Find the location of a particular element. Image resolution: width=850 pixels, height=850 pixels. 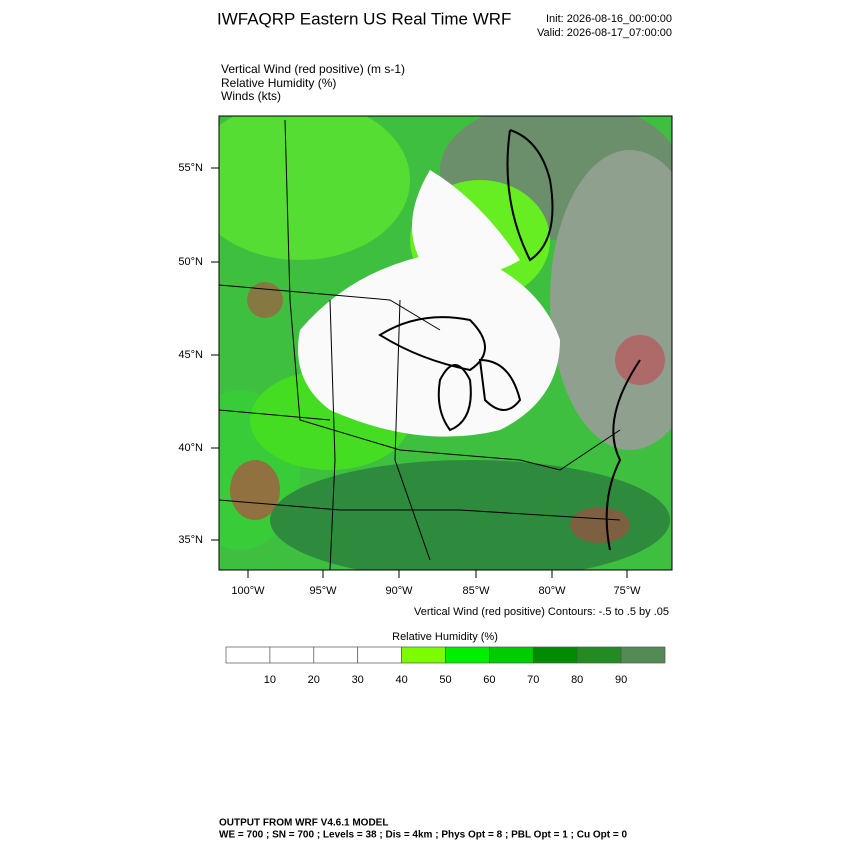

colorbar-label: 10 is located at coordinates (270, 680).